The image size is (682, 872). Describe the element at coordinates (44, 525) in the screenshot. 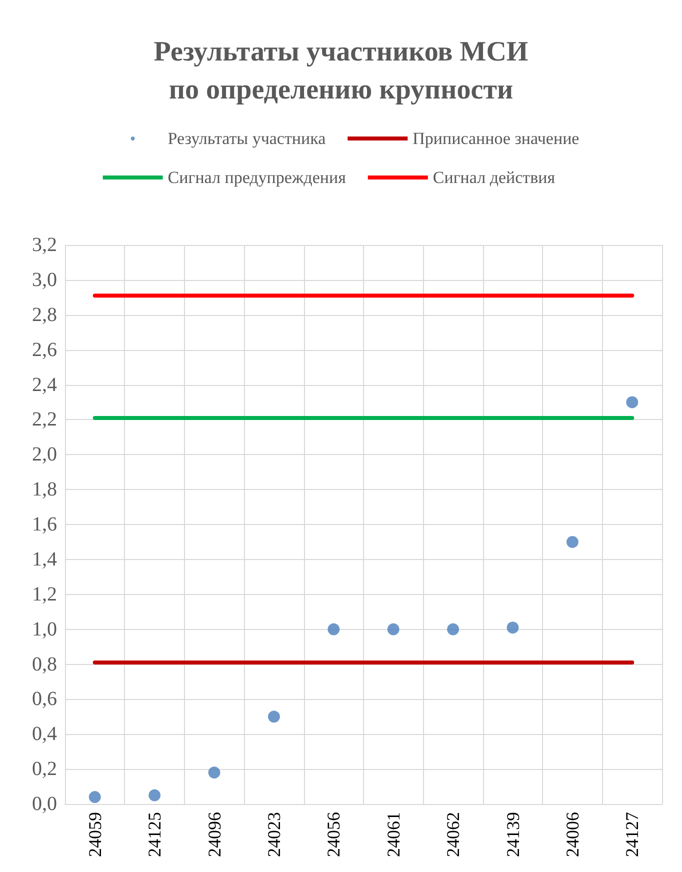

I see `y-tick-label: 1,6` at that location.